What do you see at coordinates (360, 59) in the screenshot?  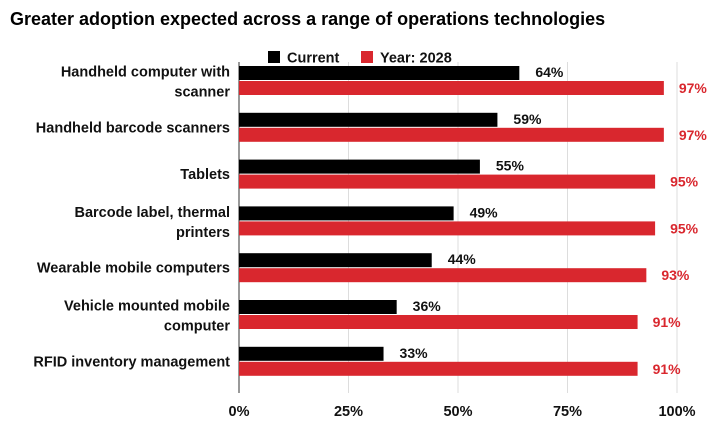 I see `legend: Current Year: 2028` at bounding box center [360, 59].